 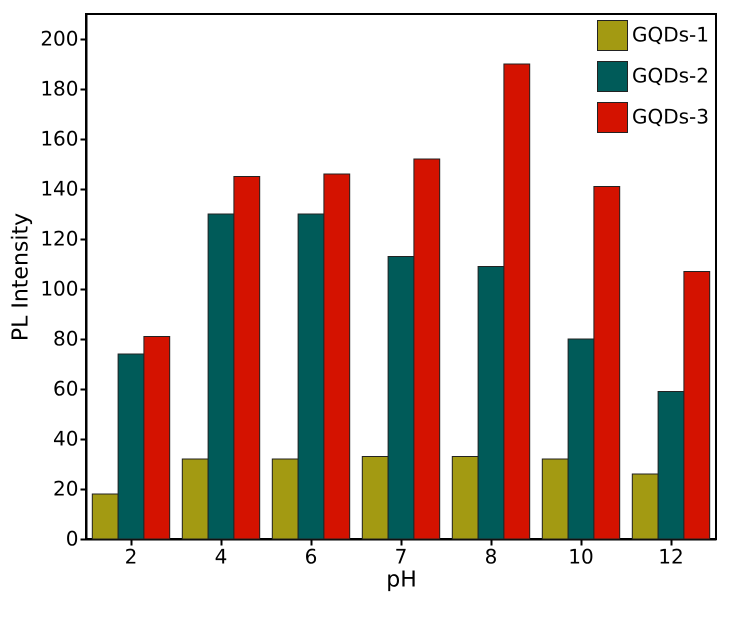 What do you see at coordinates (72, 538) in the screenshot?
I see `y-tick-label: 0` at bounding box center [72, 538].